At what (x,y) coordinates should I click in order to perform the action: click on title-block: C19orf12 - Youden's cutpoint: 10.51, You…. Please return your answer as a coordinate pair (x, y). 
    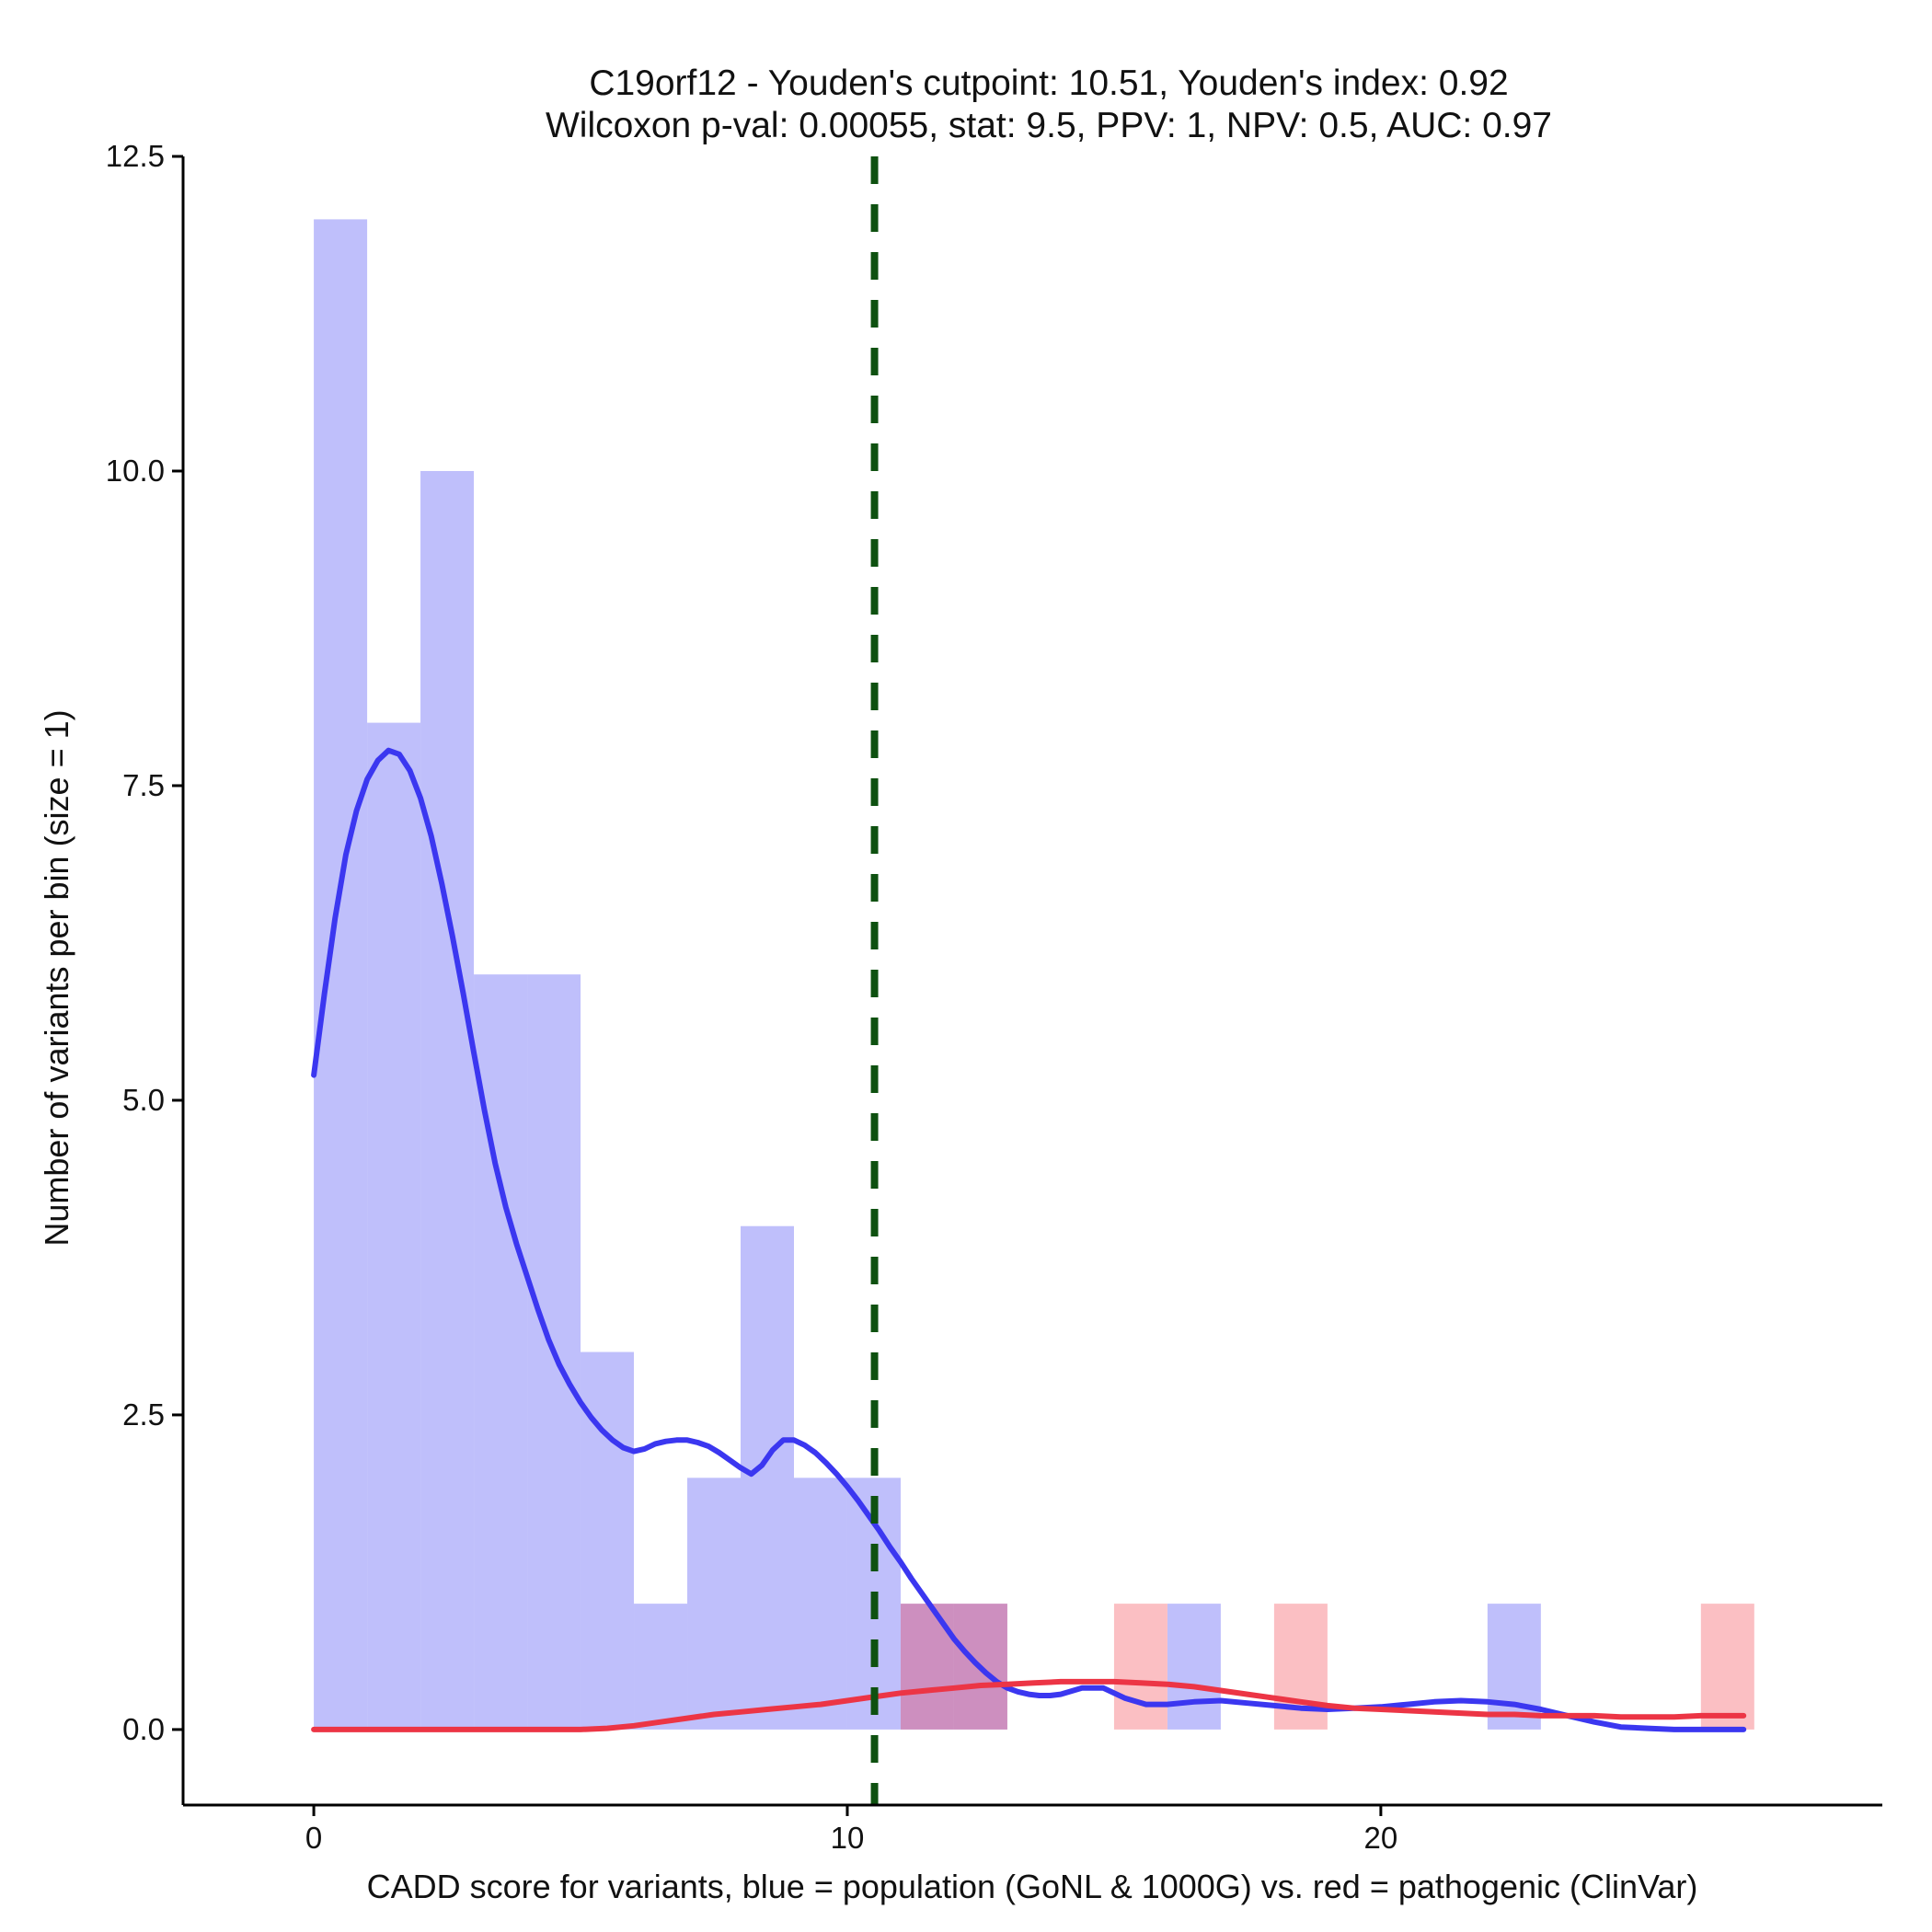
    Looking at the image, I should click on (1049, 104).